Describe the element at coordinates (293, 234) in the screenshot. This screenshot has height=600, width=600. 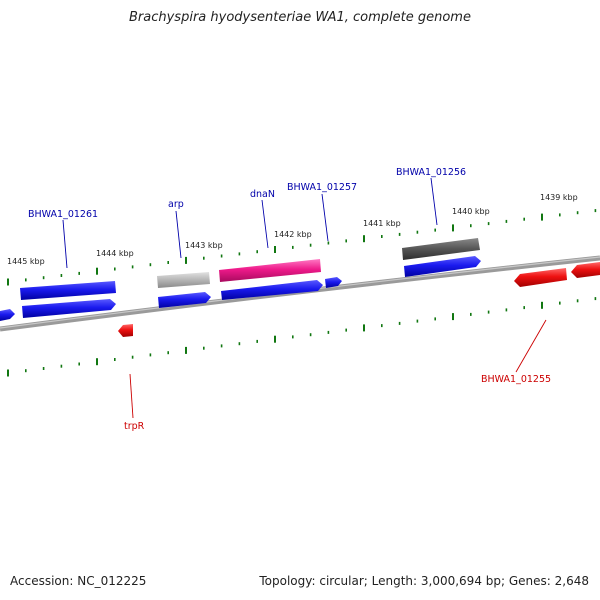
I see `scale-label-1442-kbp: 1442 kbp` at that location.